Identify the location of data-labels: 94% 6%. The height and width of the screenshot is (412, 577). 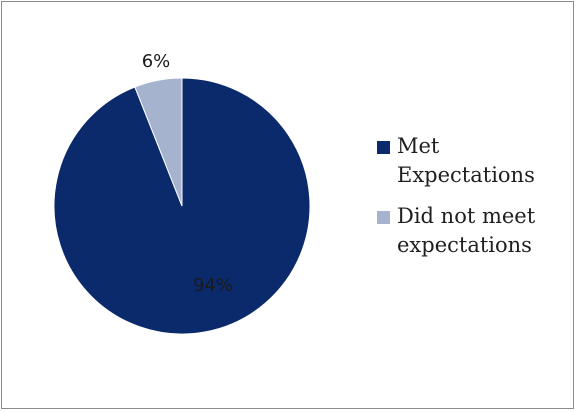
(187, 173).